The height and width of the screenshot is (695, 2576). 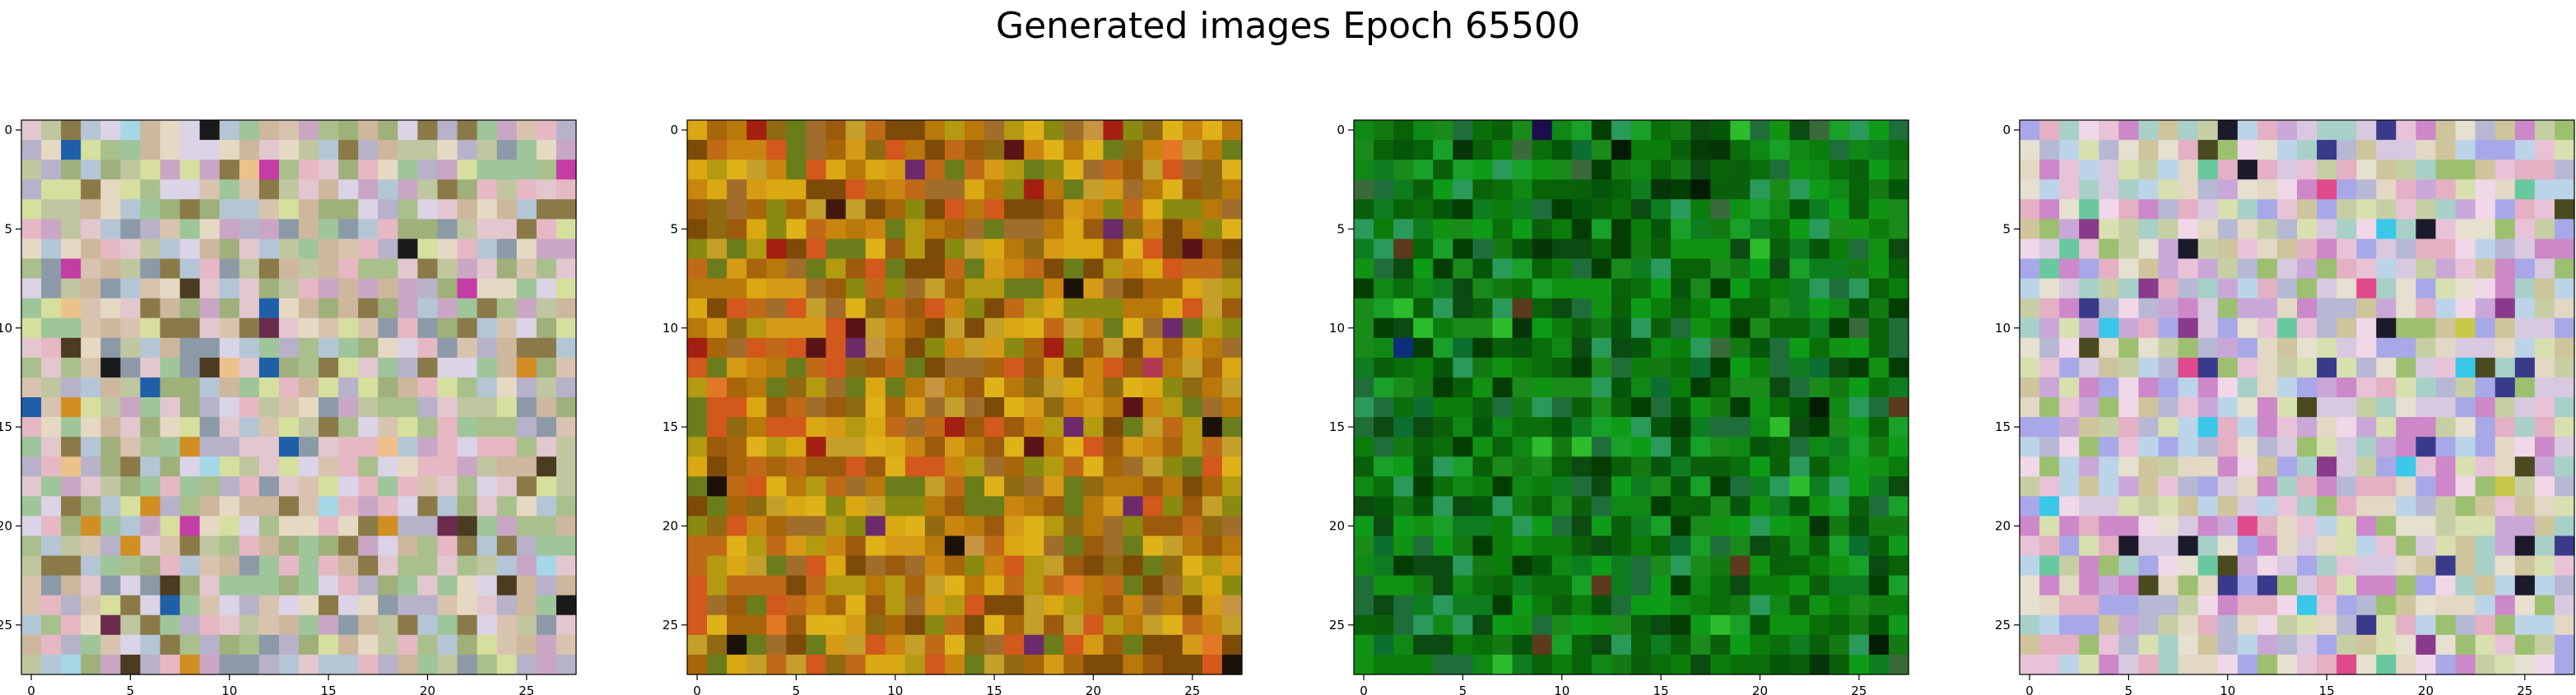 I want to click on y-tick-label: 10, so click(x=1337, y=328).